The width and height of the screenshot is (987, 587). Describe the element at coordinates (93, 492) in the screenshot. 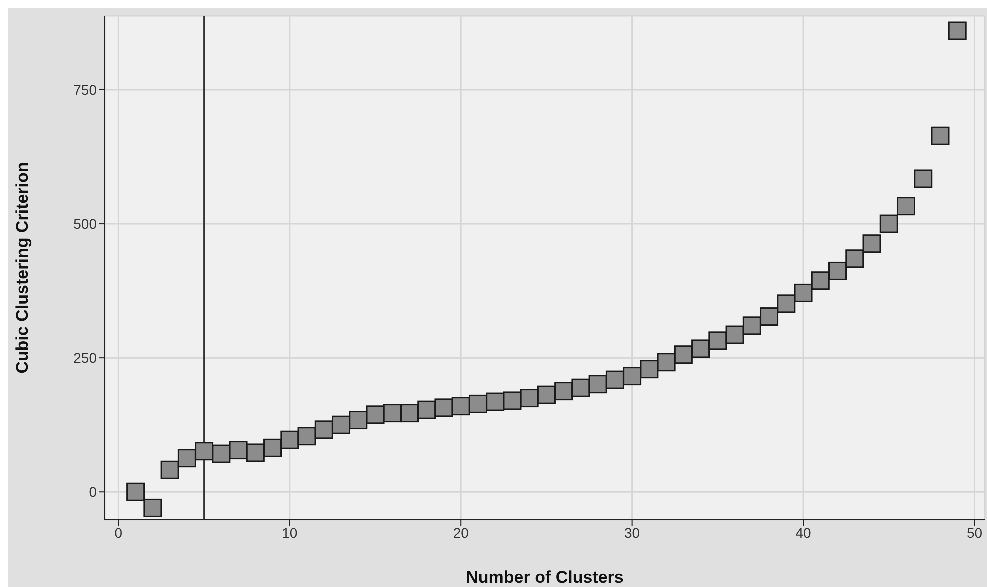

I see `y-tick-label: 0` at that location.